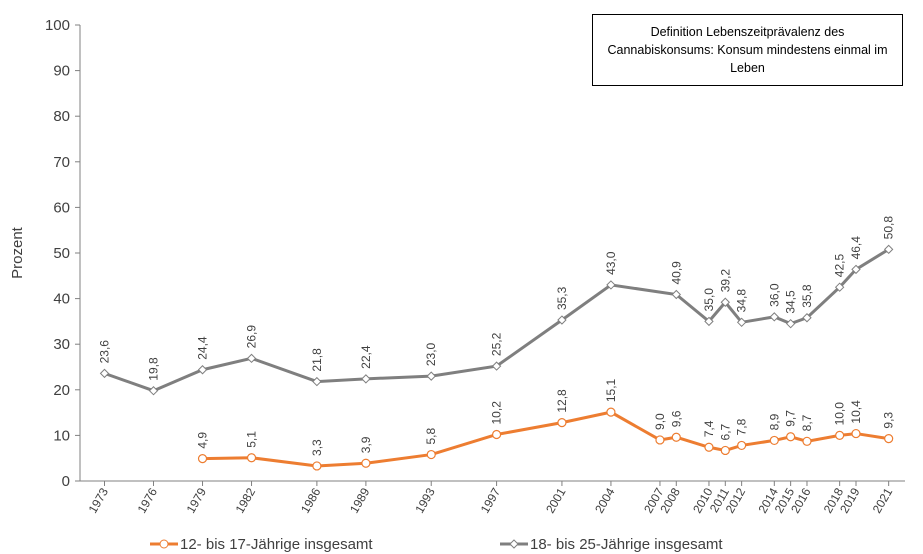  I want to click on data-label: 42,5, so click(840, 266).